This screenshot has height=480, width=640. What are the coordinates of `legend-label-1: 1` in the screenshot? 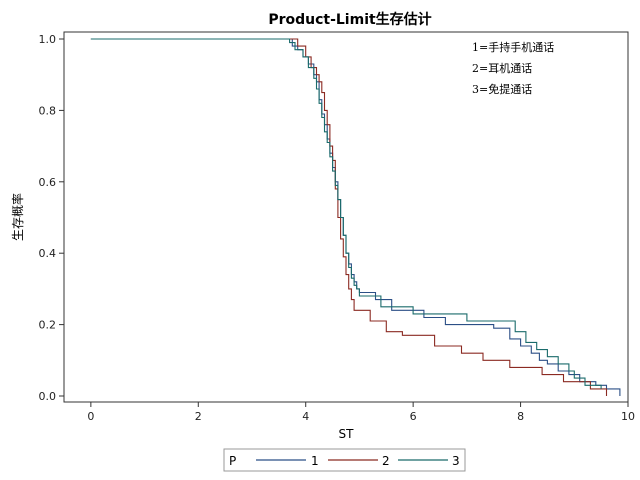 It's located at (315, 461).